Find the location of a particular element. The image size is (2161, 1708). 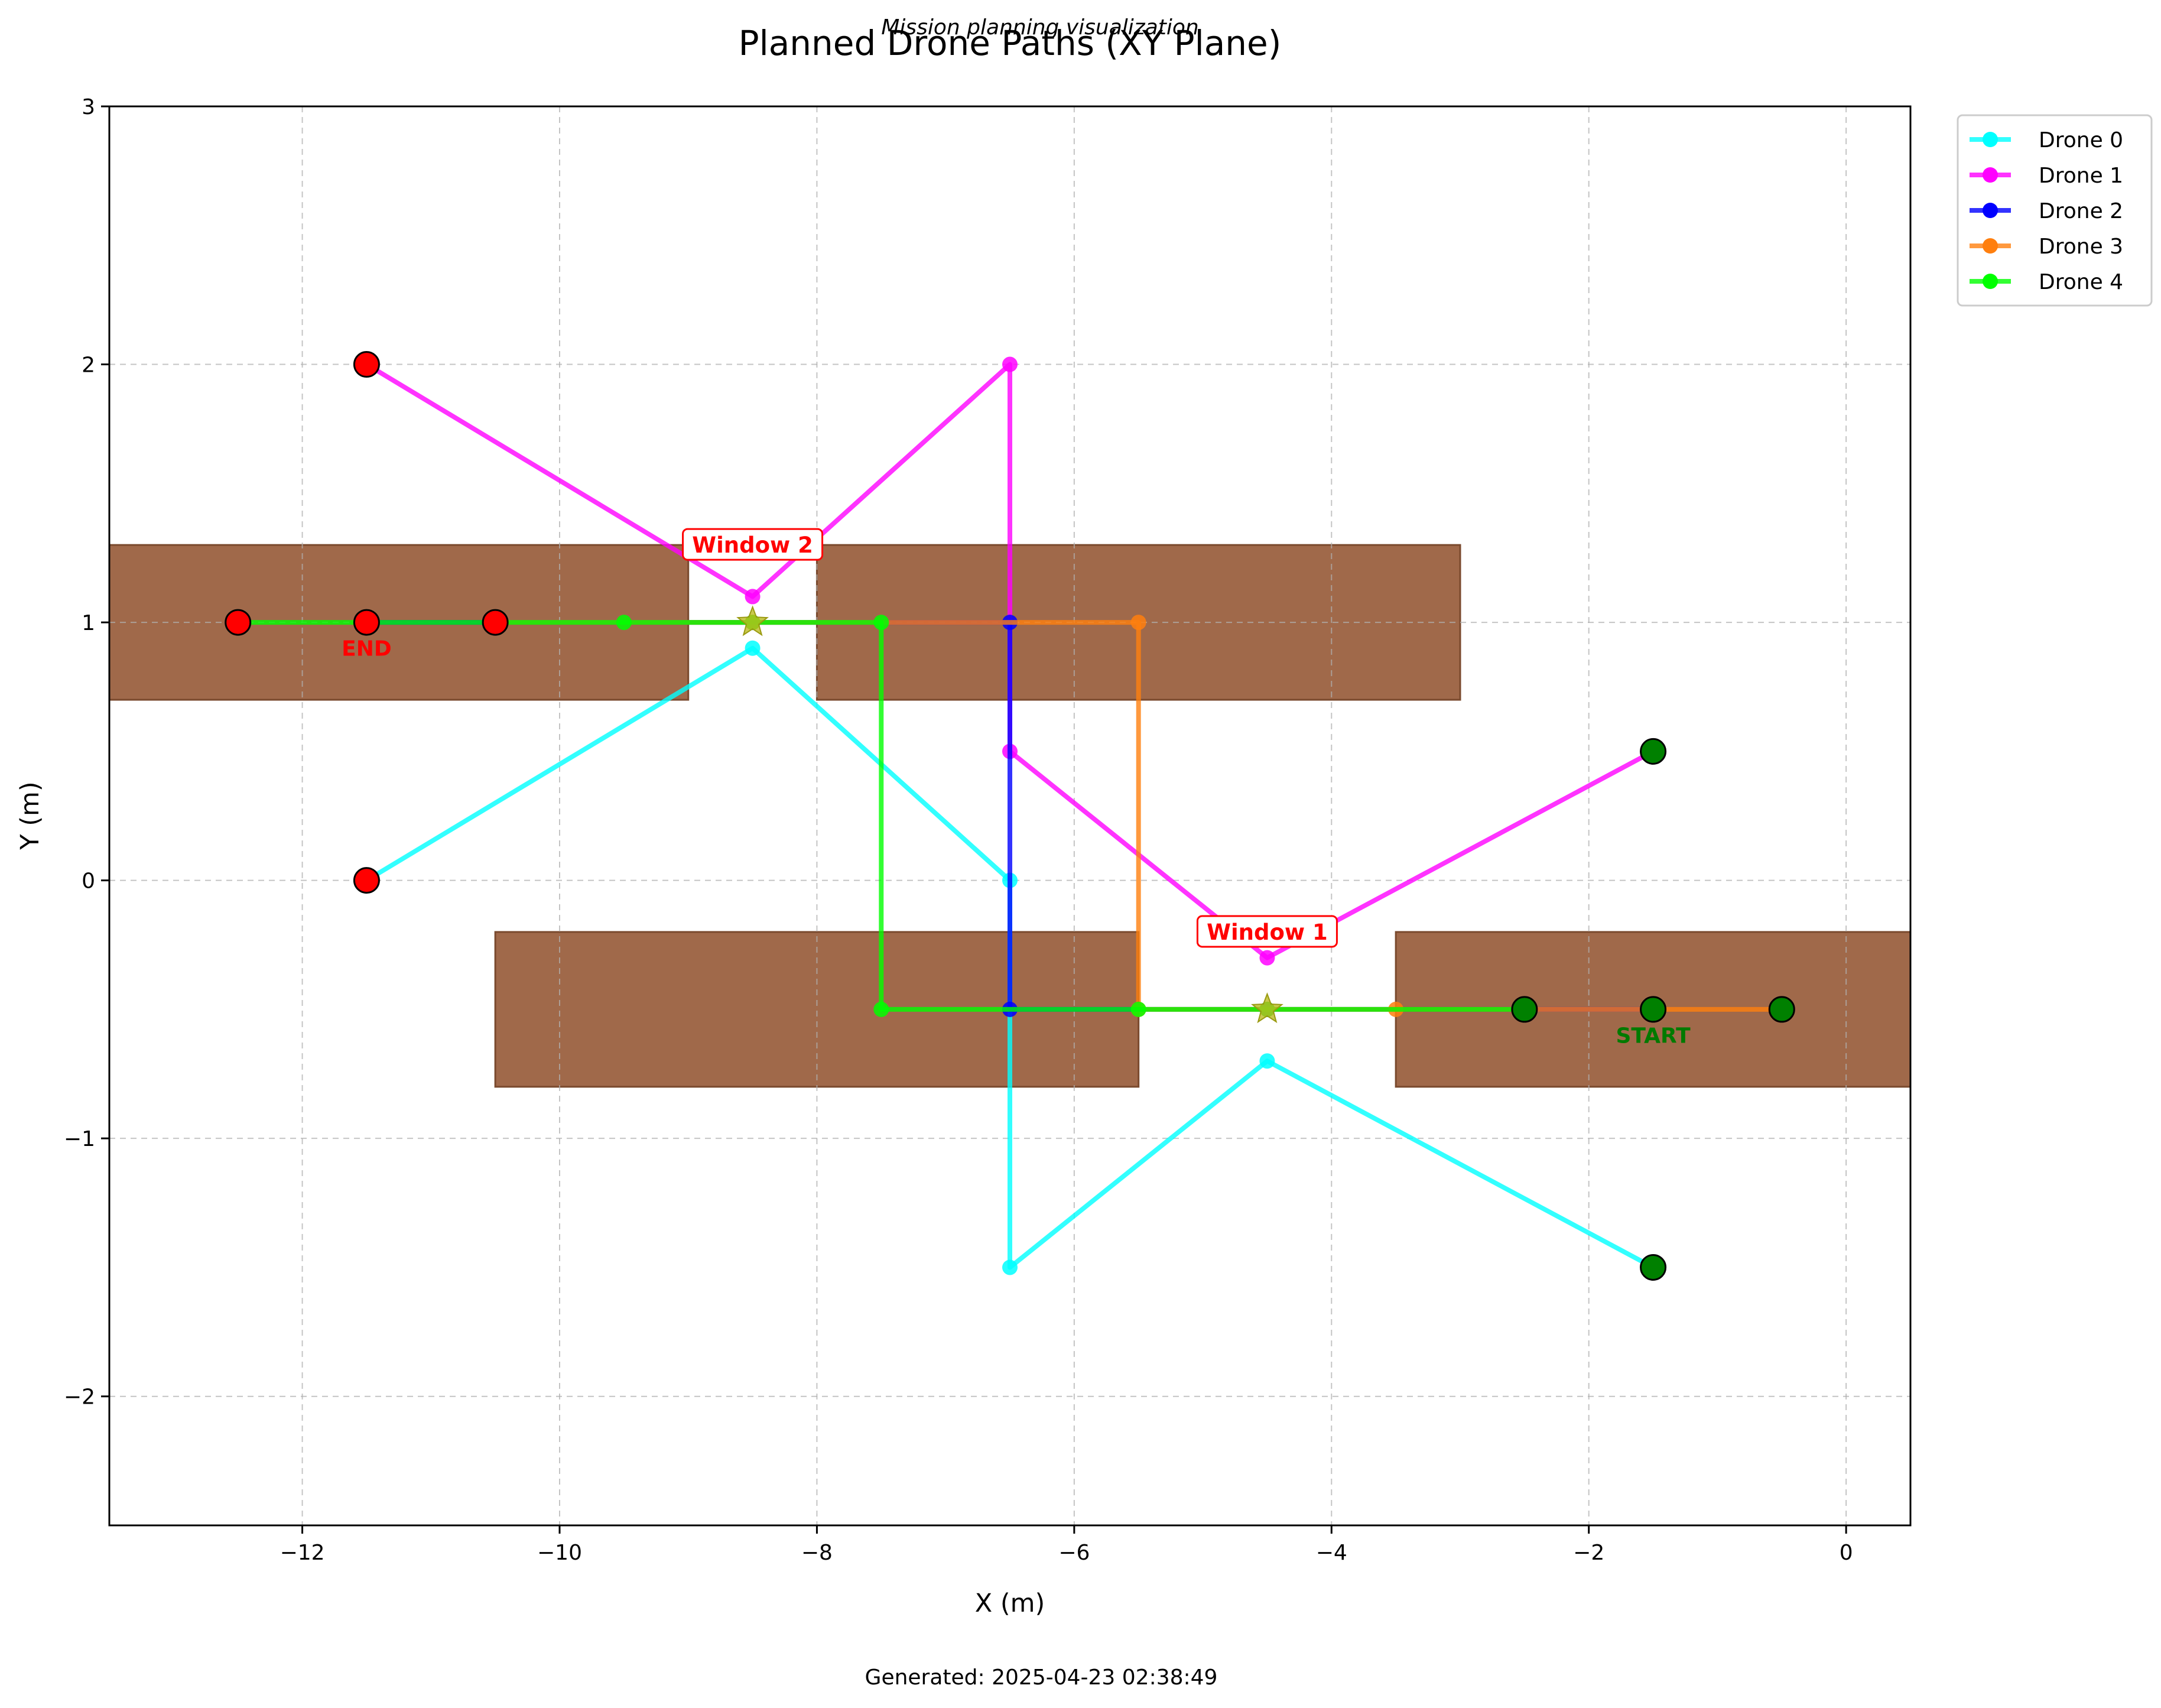

x-tick-label: −2 is located at coordinates (1588, 1553).